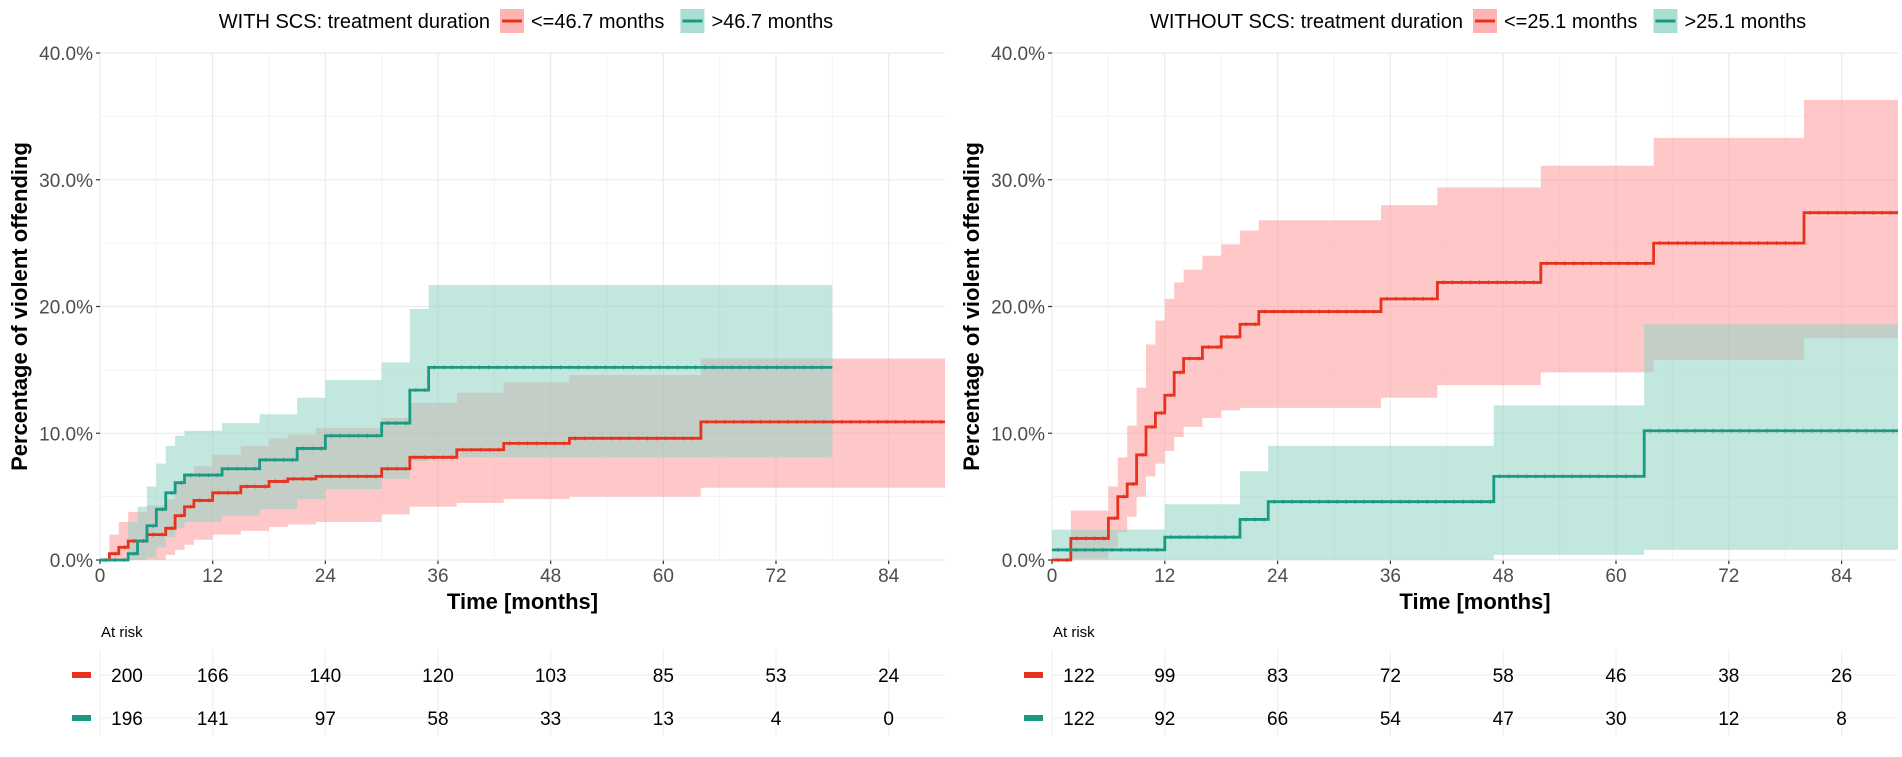 The height and width of the screenshot is (757, 1902). What do you see at coordinates (1841, 676) in the screenshot?
I see `risk-count: 26` at bounding box center [1841, 676].